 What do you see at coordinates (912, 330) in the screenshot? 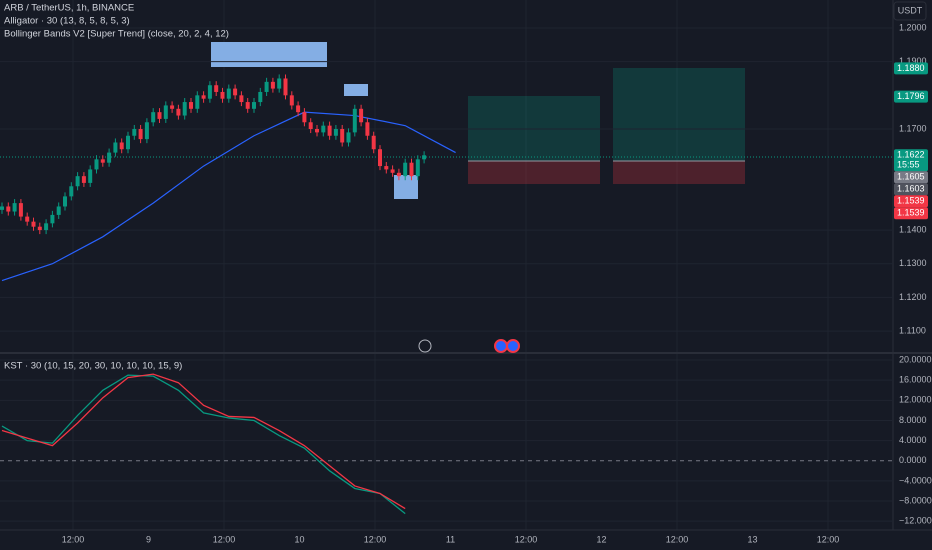
I see `price-tick-label: 1.1100` at bounding box center [912, 330].